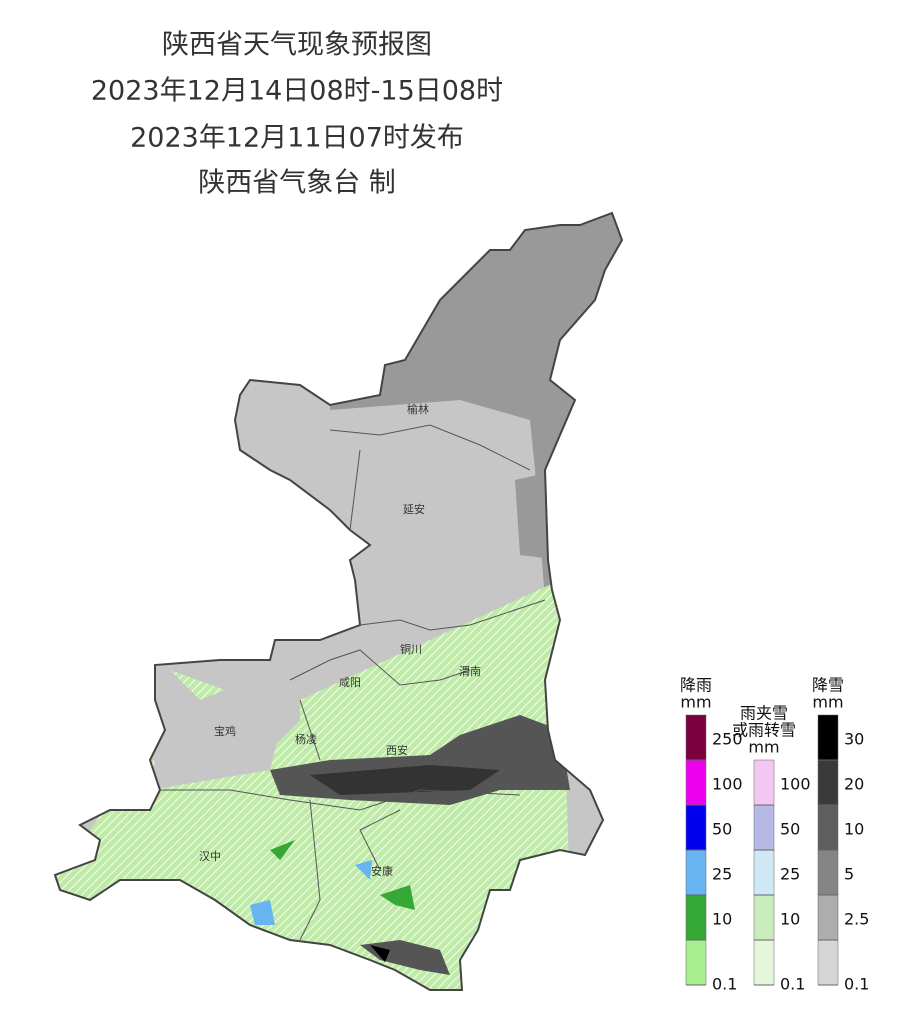 The width and height of the screenshot is (900, 1024). Describe the element at coordinates (350, 682) in the screenshot. I see `city-label: 咸阳` at that location.